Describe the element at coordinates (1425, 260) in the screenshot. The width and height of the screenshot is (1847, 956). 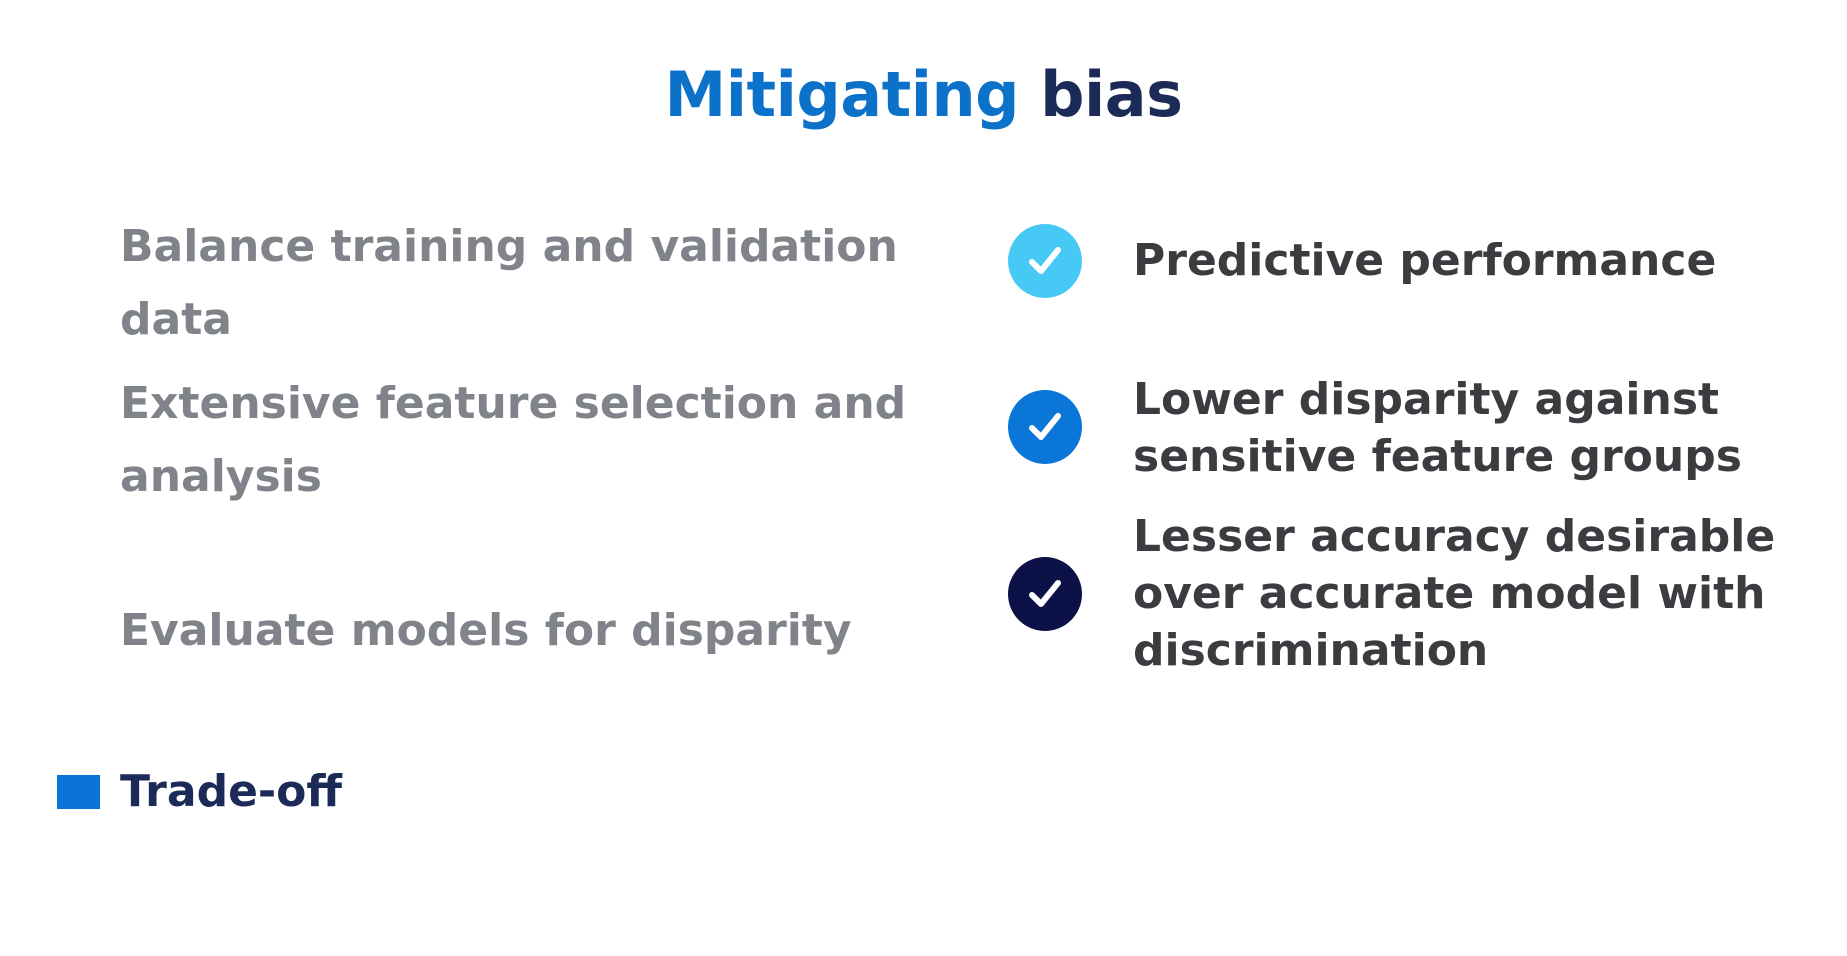
I see `right-item-predictive-performance: Predictive performance` at that location.